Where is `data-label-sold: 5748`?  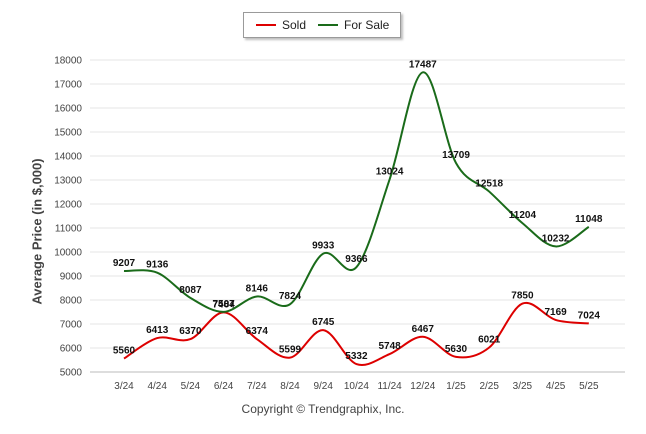 data-label-sold: 5748 is located at coordinates (389, 346).